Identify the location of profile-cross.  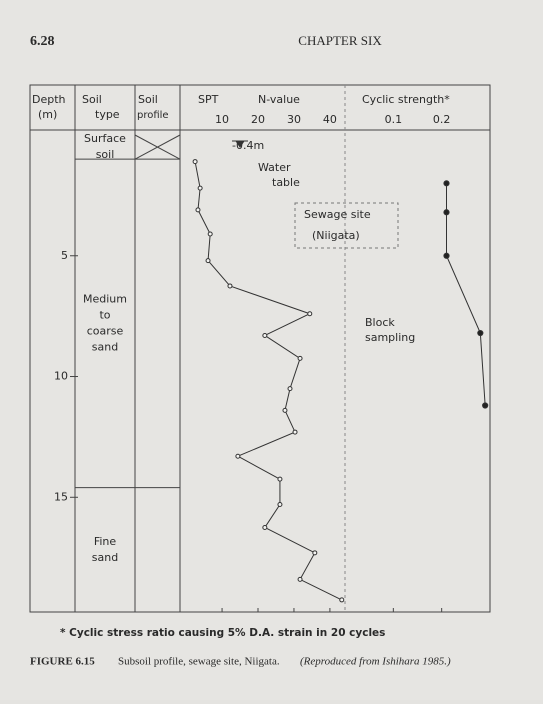
(157, 147).